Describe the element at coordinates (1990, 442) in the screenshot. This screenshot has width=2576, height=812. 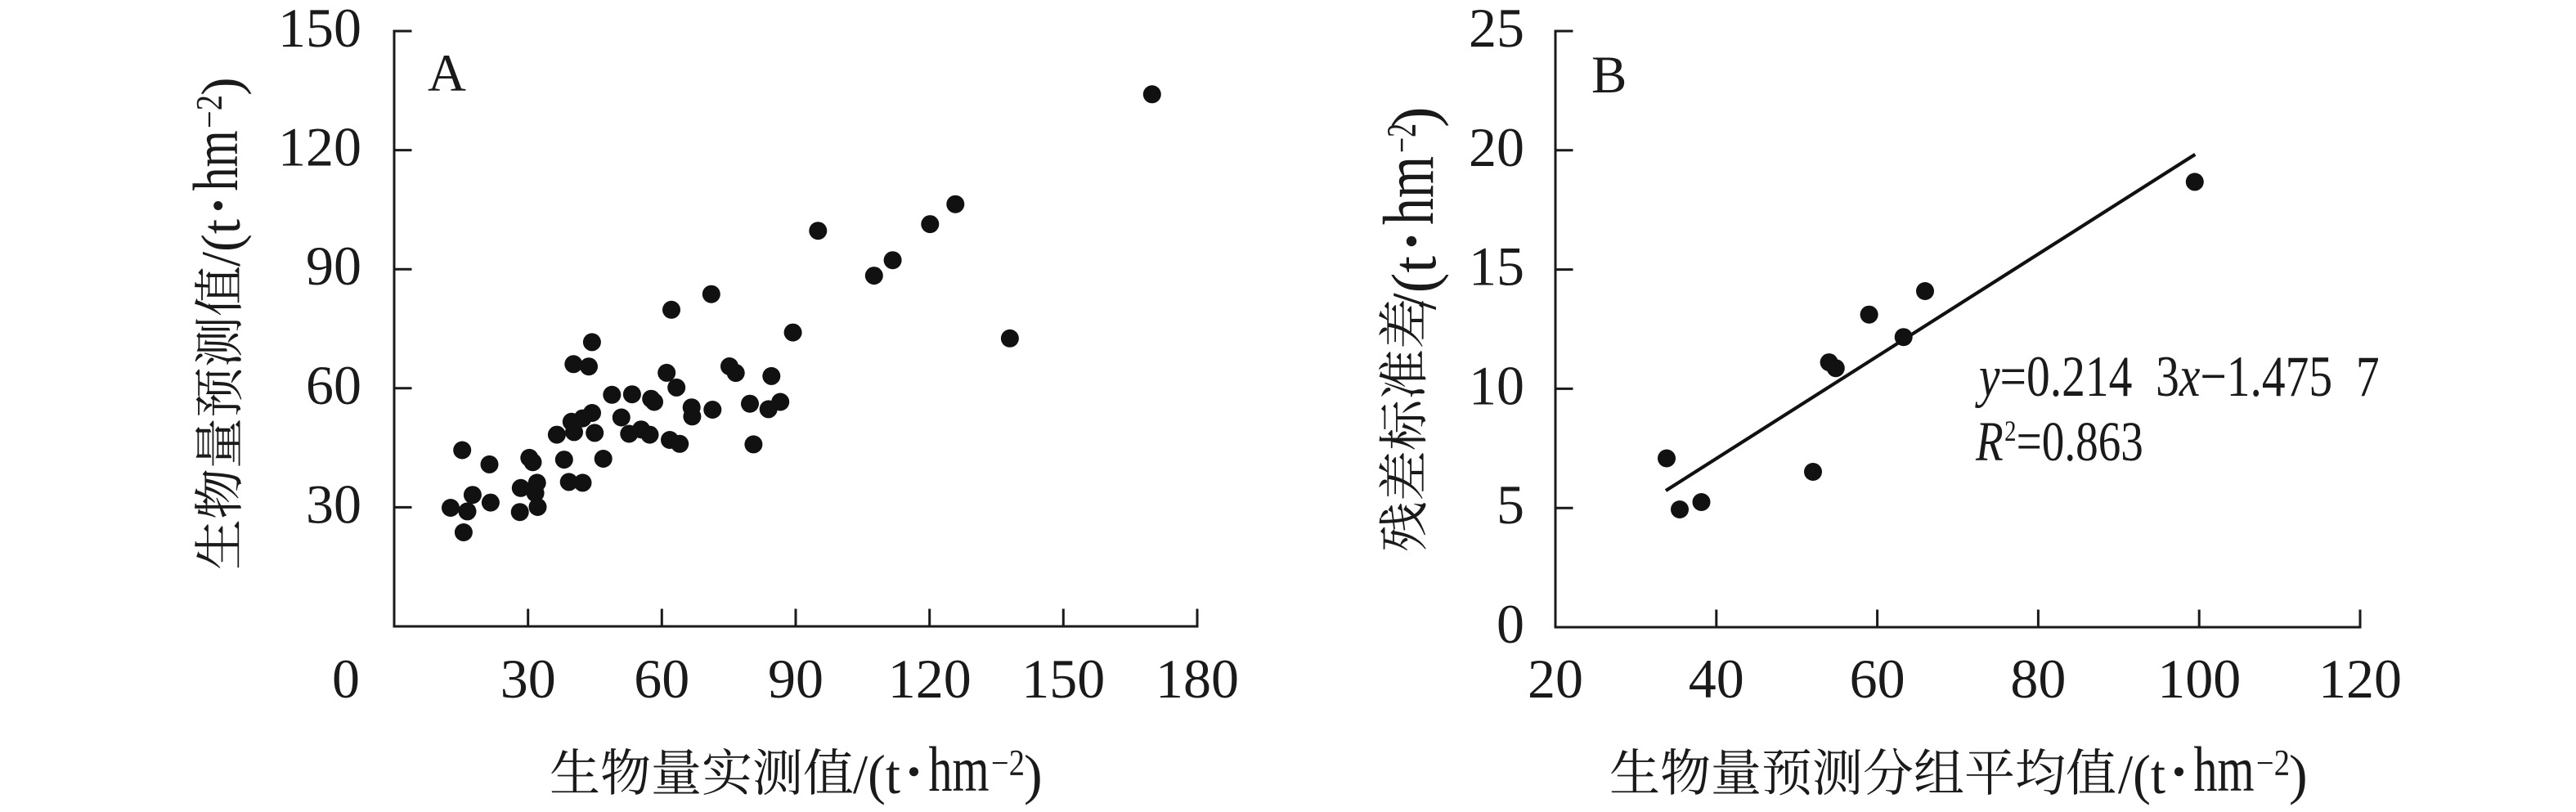
I see `svg-text: R` at that location.